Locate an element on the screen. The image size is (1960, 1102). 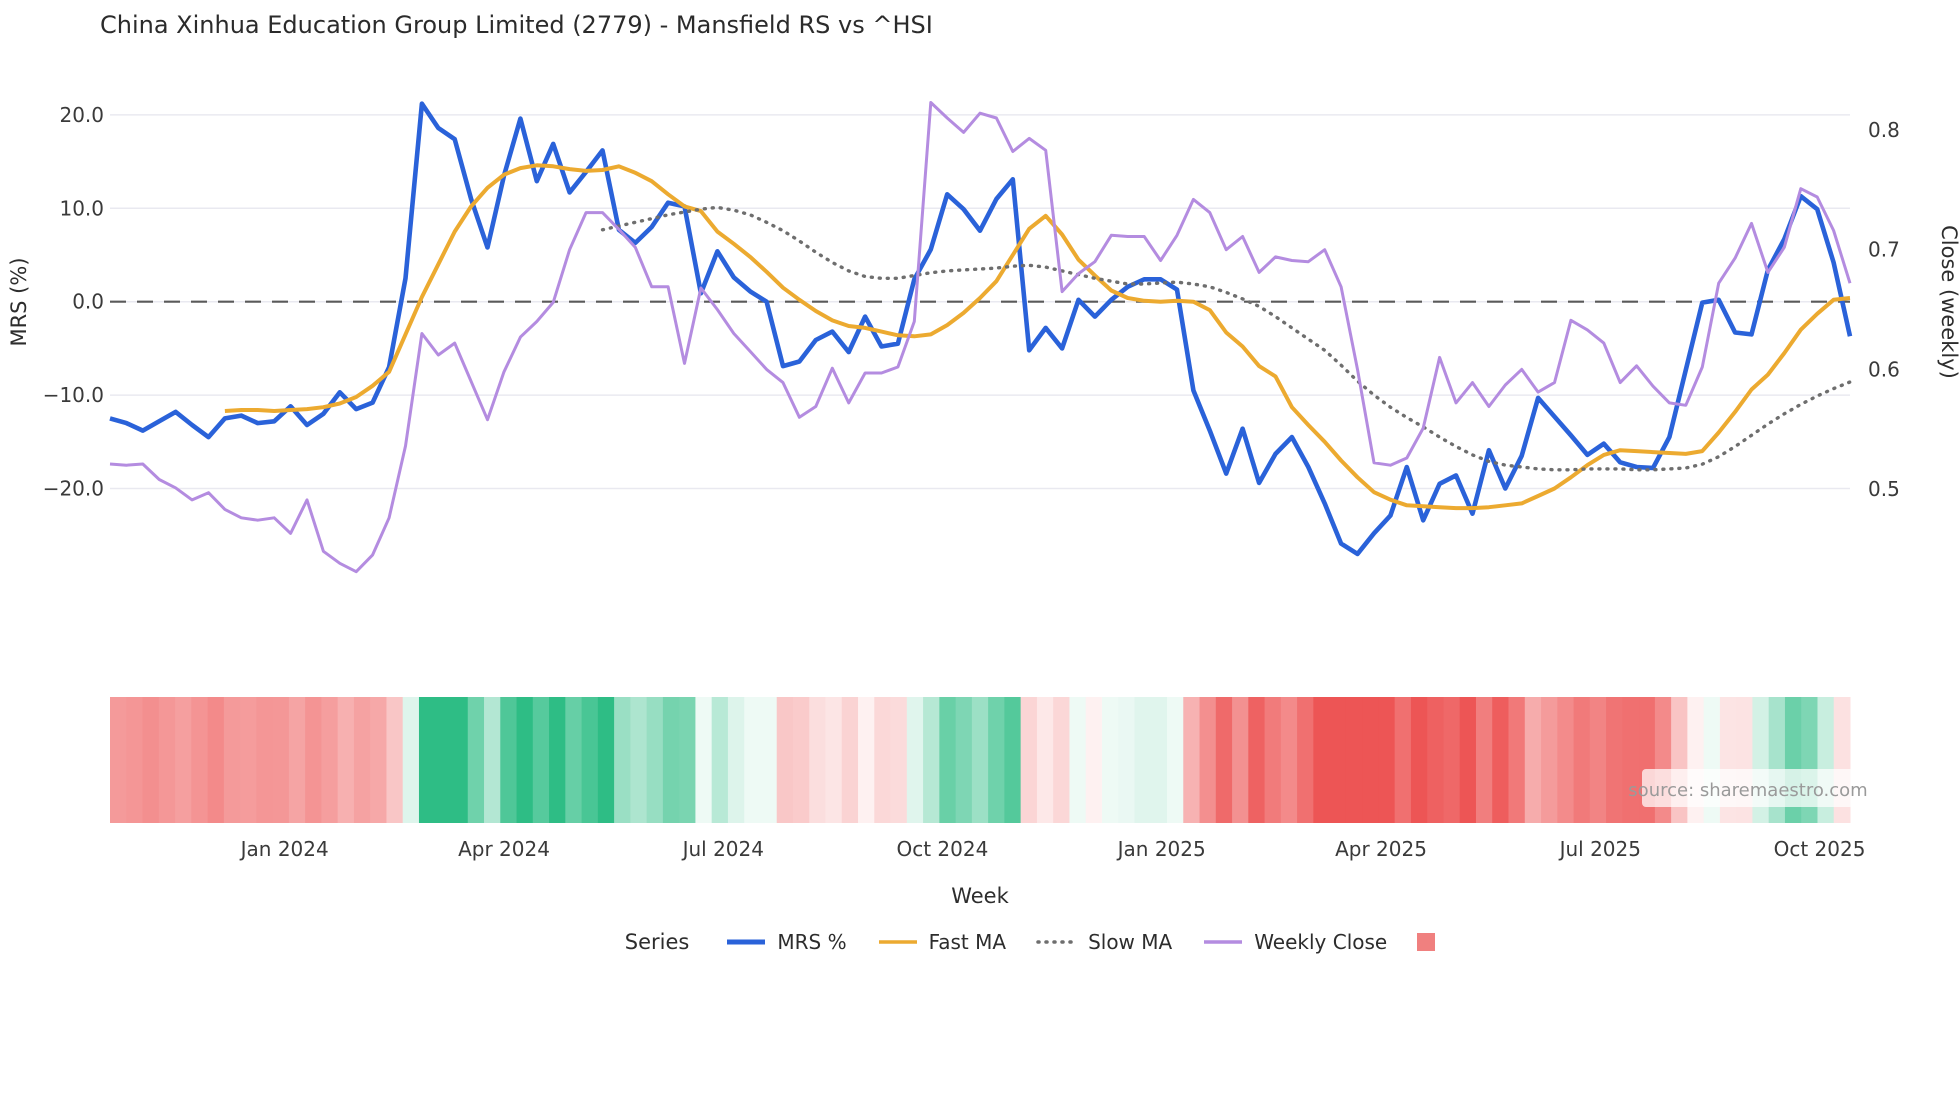
legend-item-label: Fast MA is located at coordinates (967, 942).